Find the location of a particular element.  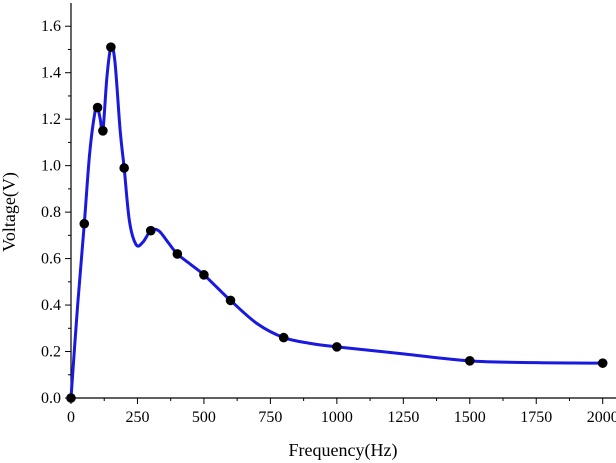

y-tick-label: 0.0 is located at coordinates (51, 398).